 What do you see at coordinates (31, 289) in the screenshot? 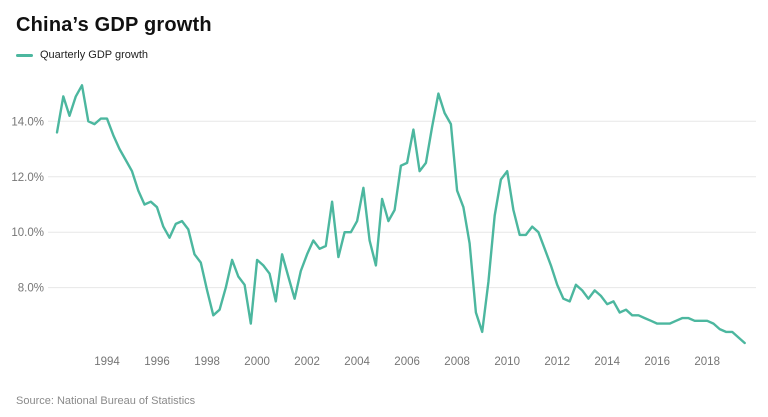
I see `y-tick-label: 8.0%` at bounding box center [31, 289].